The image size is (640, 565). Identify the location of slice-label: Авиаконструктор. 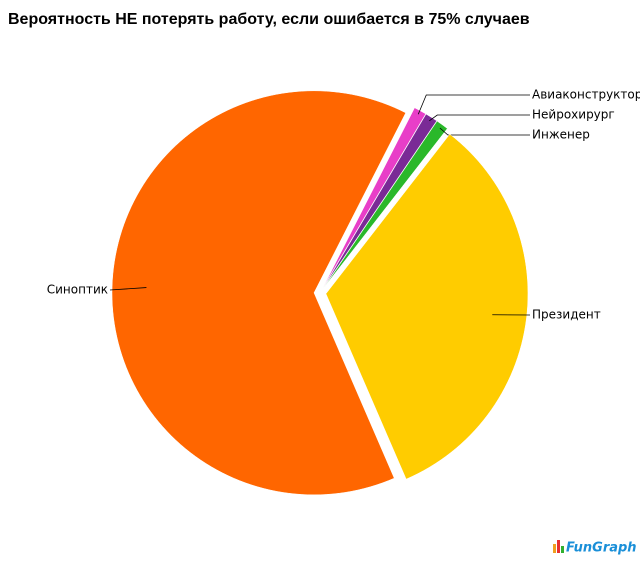
(586, 95).